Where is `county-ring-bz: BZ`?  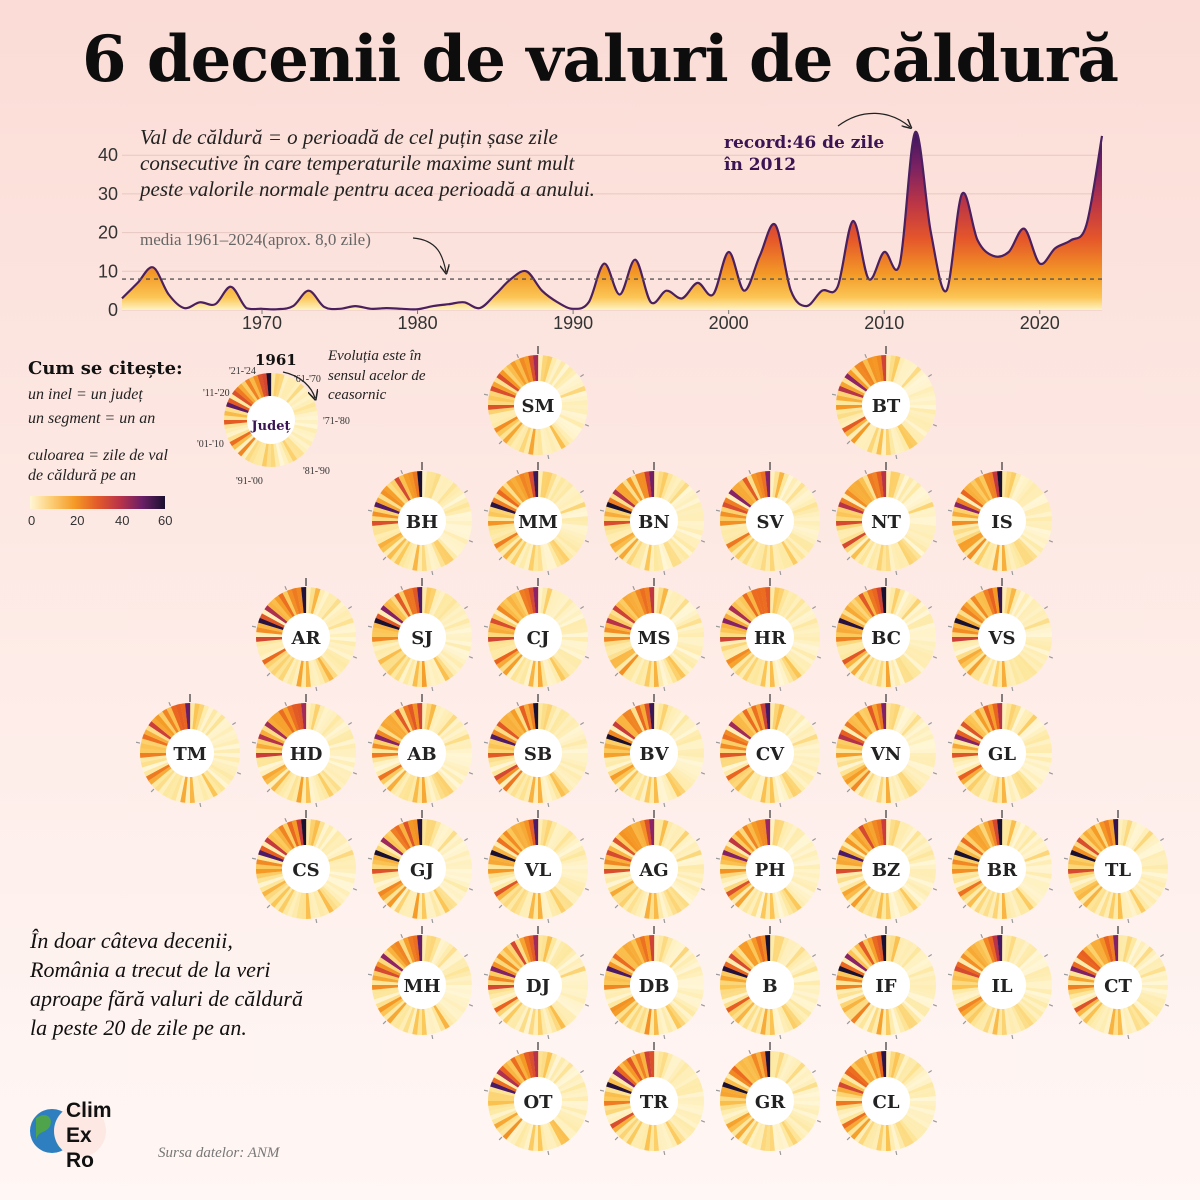
county-ring-bz: BZ is located at coordinates (884, 867).